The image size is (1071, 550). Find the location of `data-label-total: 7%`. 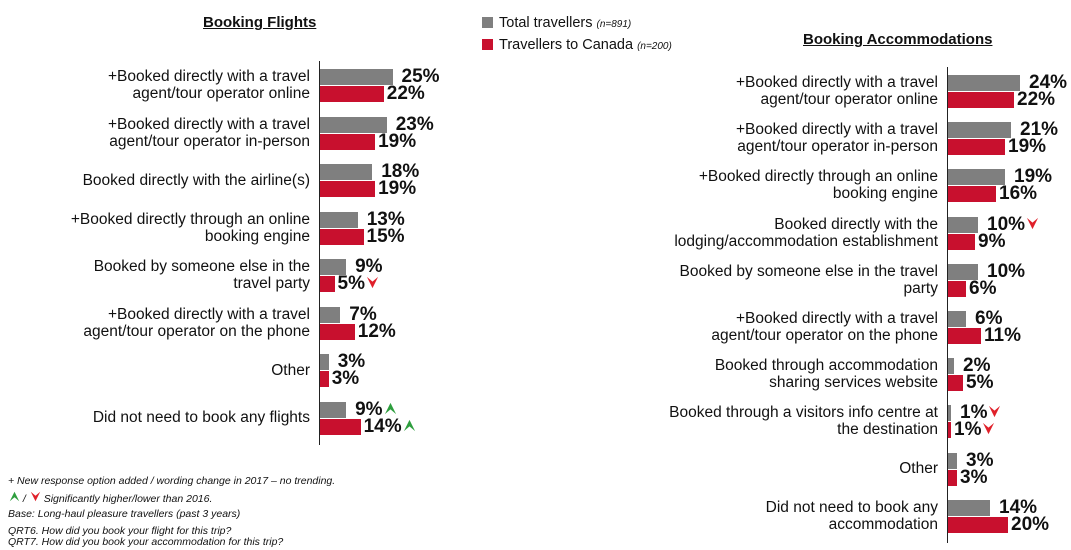

data-label-total: 7% is located at coordinates (363, 314).